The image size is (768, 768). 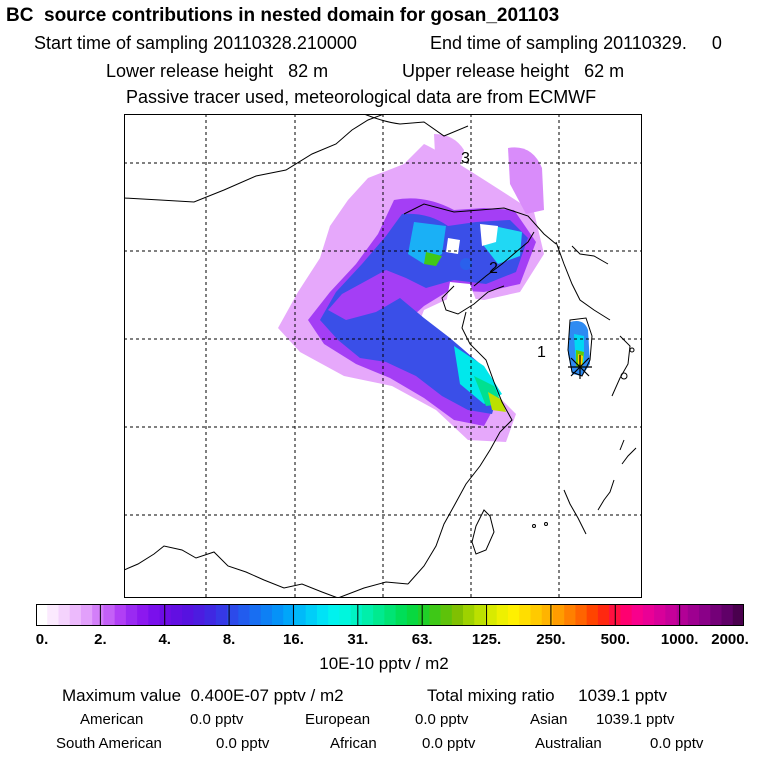 I want to click on colorbar-cells, so click(x=390, y=615).